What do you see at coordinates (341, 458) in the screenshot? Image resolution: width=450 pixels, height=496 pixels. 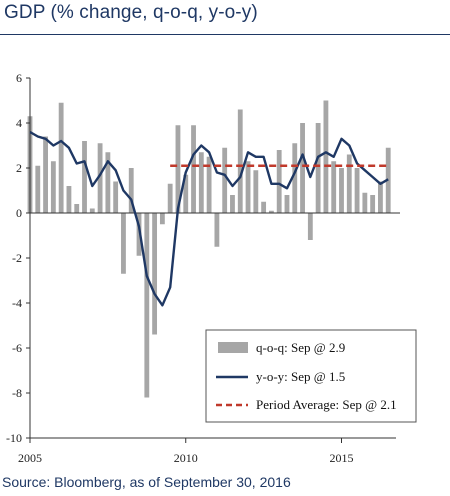 I see `x-tick-label: 2015` at bounding box center [341, 458].